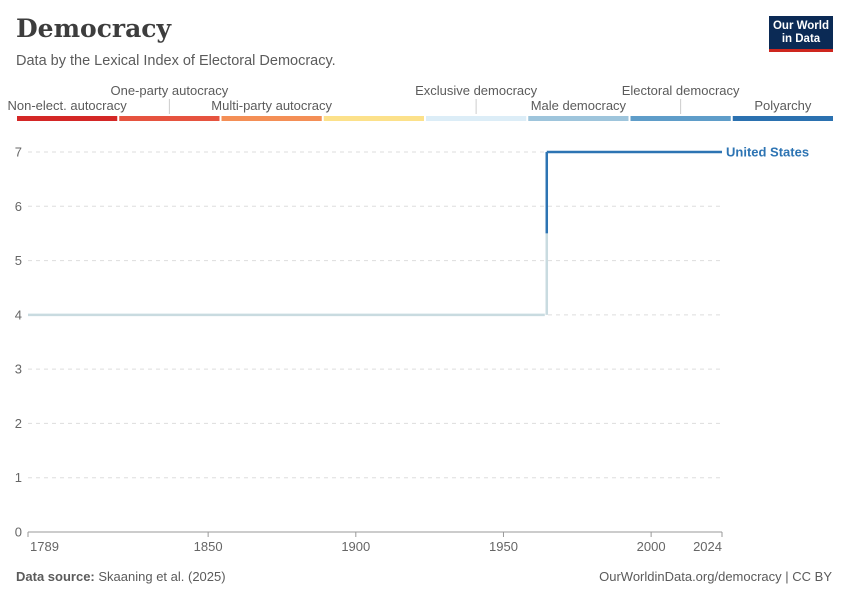 This screenshot has width=850, height=600. I want to click on logo-line-2: in Data, so click(801, 38).